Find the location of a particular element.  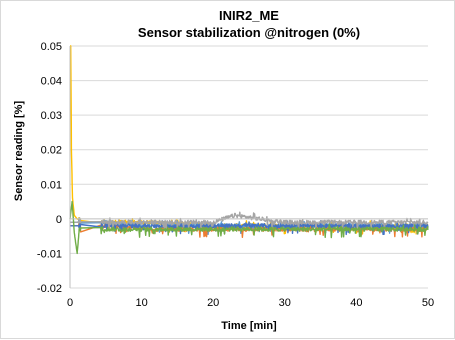

y-tick-label: -0.02 is located at coordinates (49, 289).